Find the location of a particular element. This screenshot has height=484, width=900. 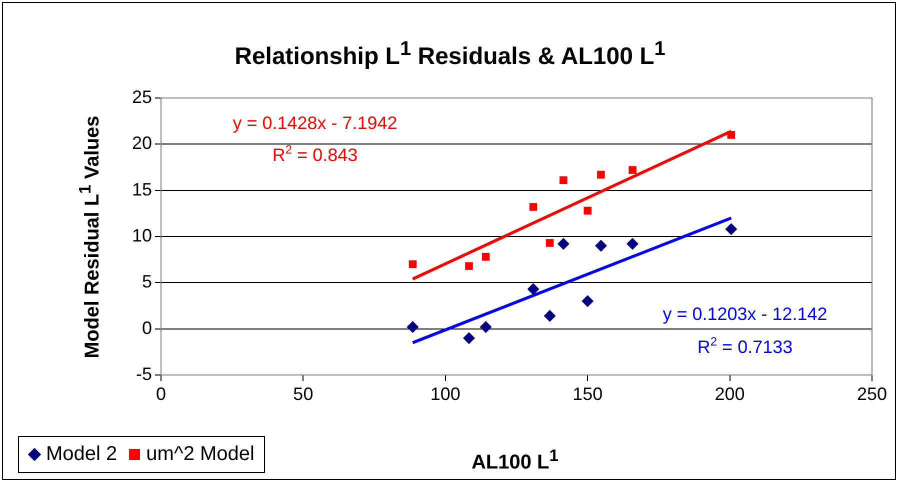

y-tick-label: 20 is located at coordinates (142, 143).